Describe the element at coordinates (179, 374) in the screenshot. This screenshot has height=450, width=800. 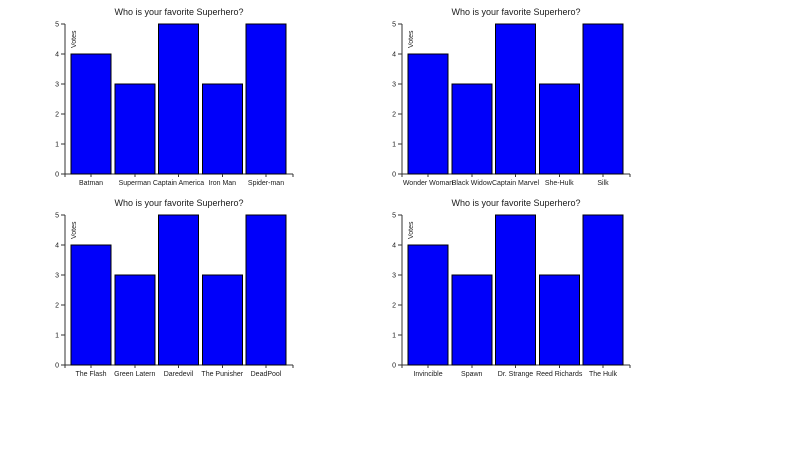
I see `x-category-label: Daredevil` at that location.